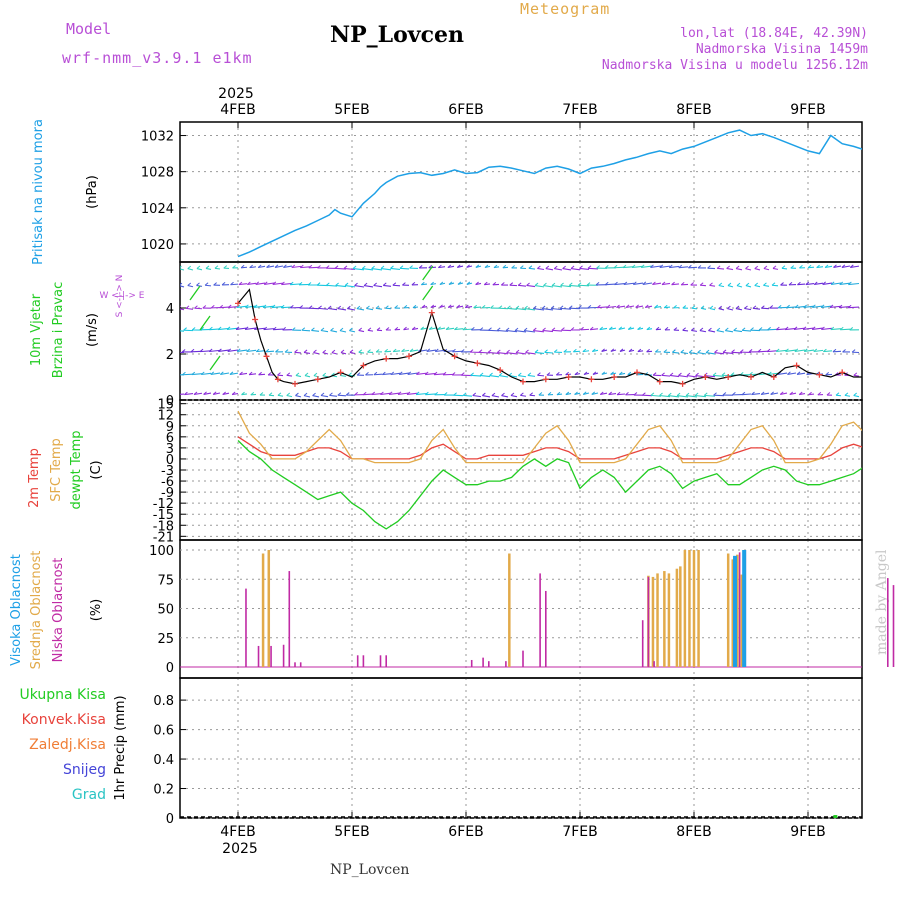  Describe the element at coordinates (36, 329) in the screenshot. I see `wind-title-line1: 10m Vjetar` at that location.